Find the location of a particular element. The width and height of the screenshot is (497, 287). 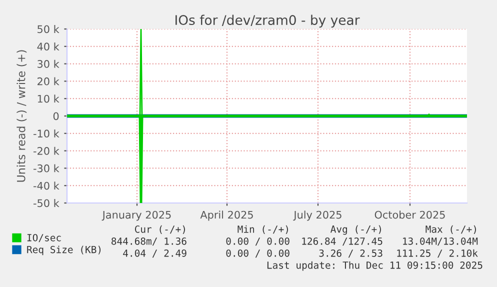

text: Max (-/+) is located at coordinates (451, 229).